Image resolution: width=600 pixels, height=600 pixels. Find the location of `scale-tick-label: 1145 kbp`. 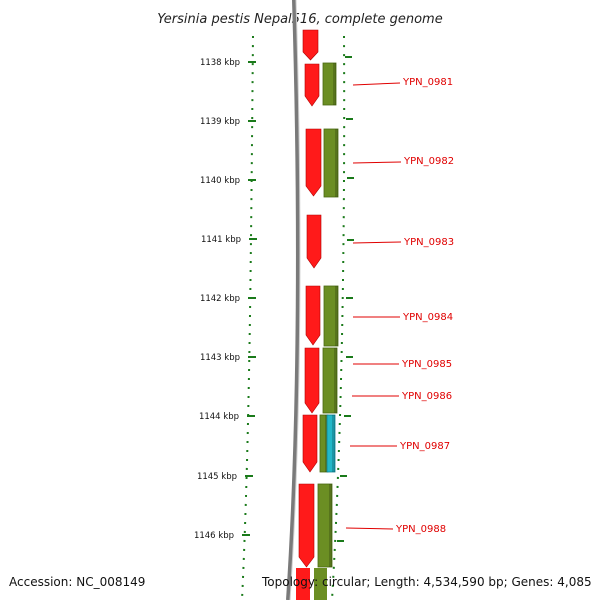

scale-tick-label: 1145 kbp is located at coordinates (217, 477).